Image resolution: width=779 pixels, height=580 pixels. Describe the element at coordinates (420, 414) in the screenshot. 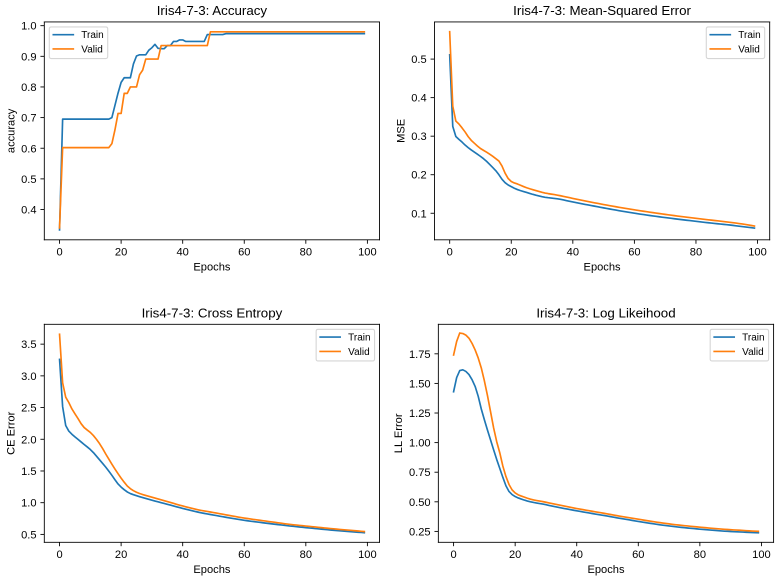

I see `svg-text: 1.25` at that location.